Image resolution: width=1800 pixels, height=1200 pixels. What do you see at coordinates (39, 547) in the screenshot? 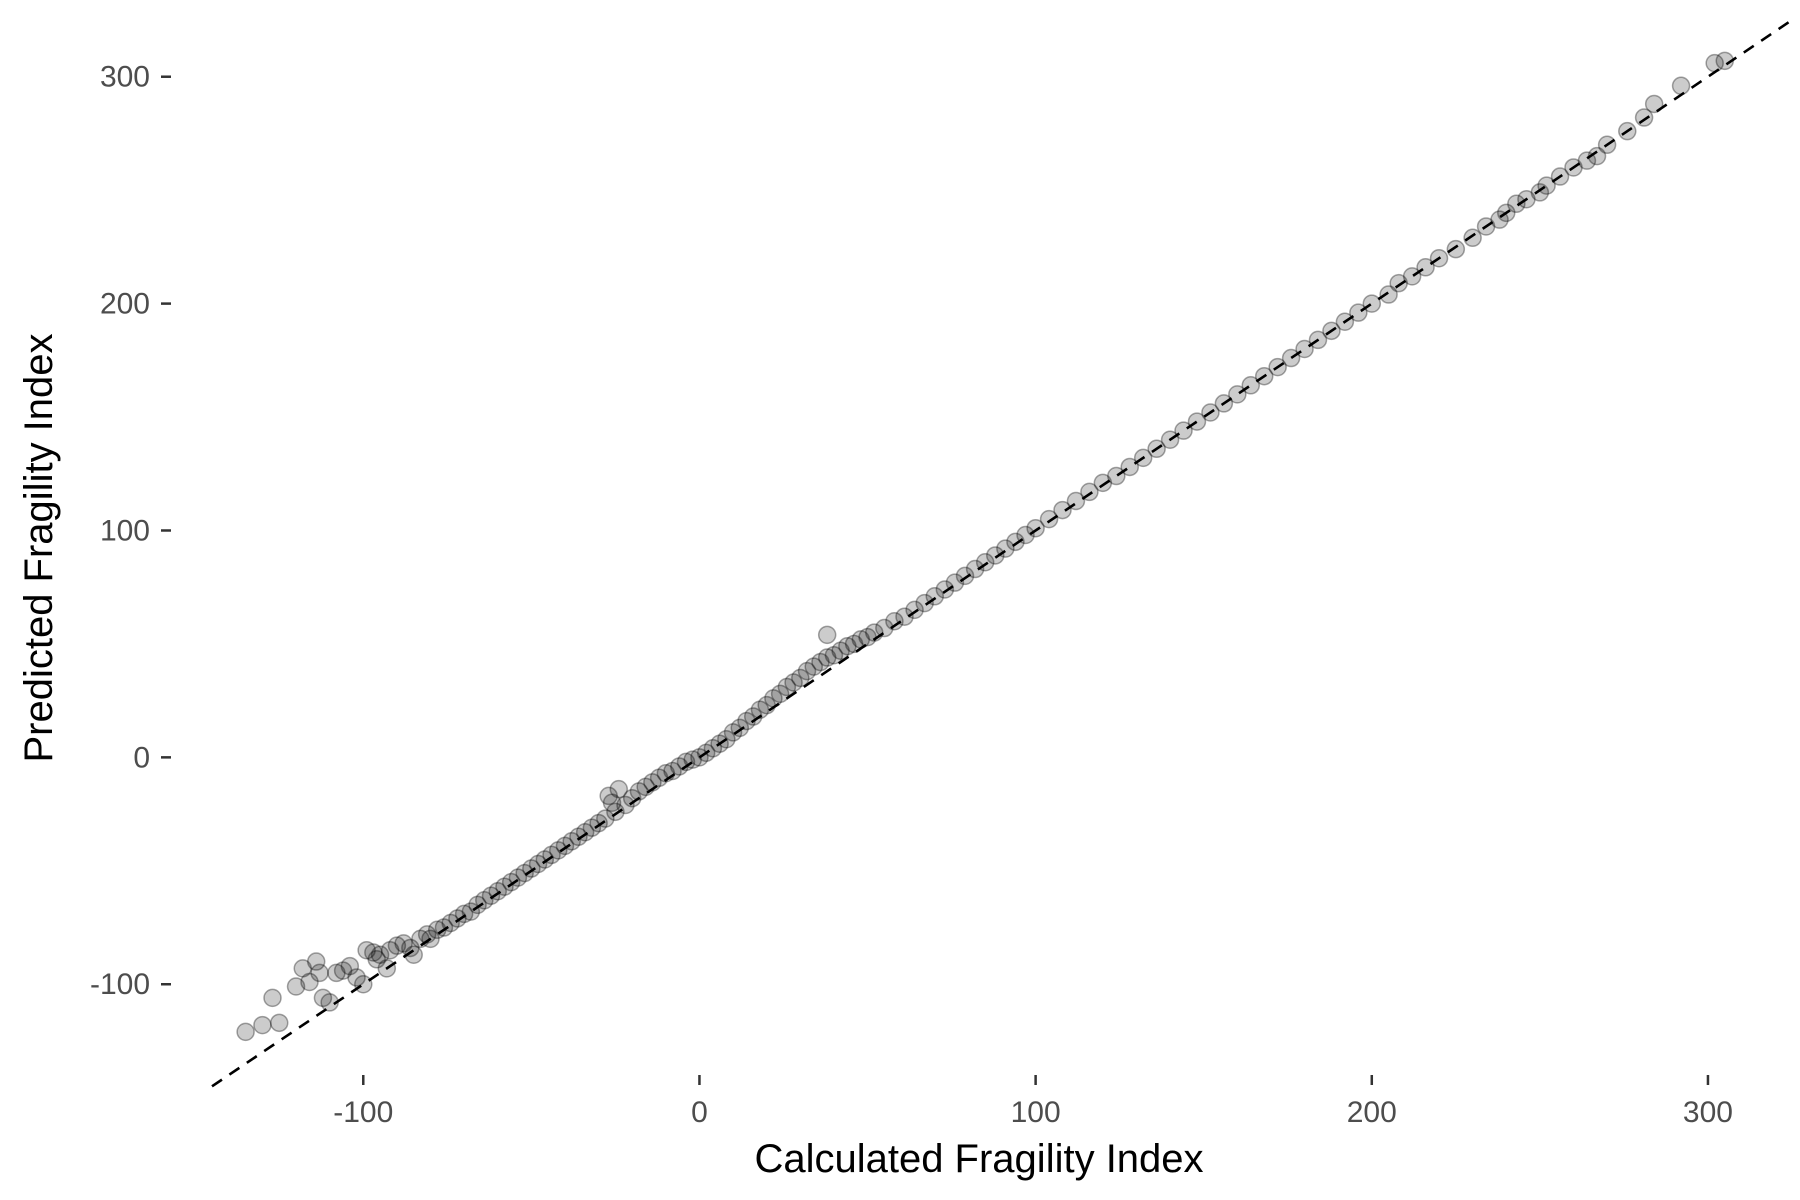
I see `y-axis-title: Predicted Fragility Index` at bounding box center [39, 547].